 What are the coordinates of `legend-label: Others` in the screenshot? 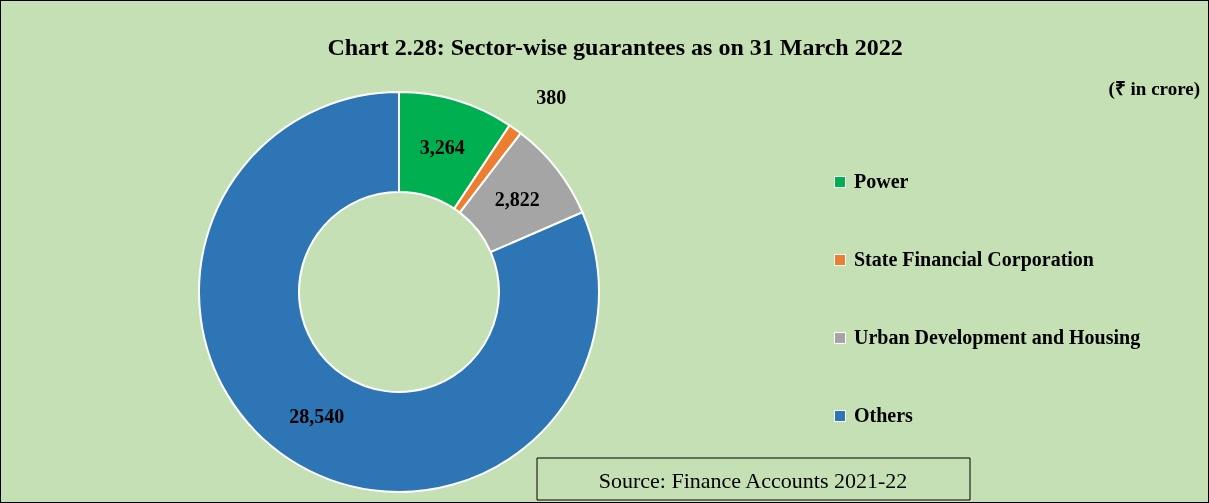 It's located at (884, 415).